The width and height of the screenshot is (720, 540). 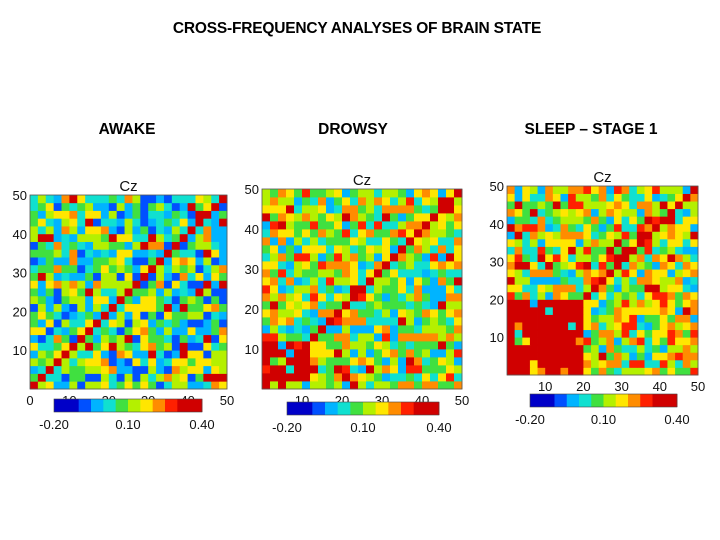 I want to click on y-tick-label: 50, so click(x=252, y=189).